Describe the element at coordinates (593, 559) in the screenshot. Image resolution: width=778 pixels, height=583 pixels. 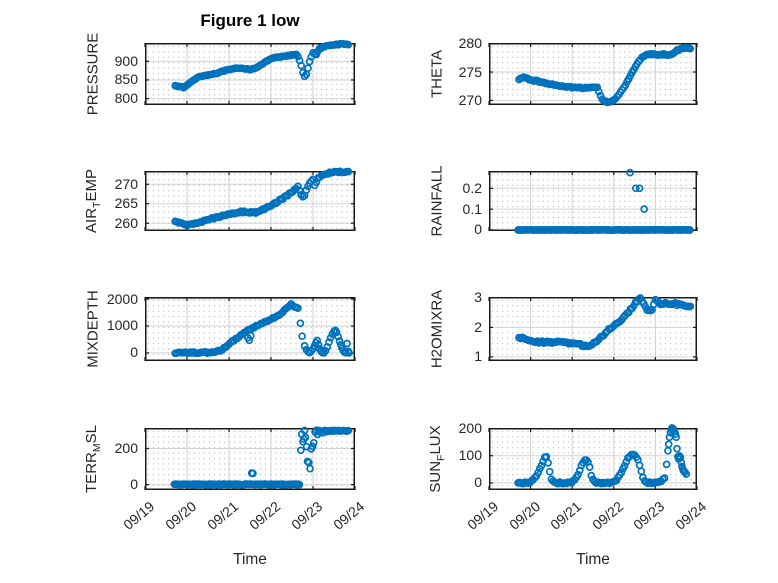
I see `x-axis-label-right: Time` at that location.